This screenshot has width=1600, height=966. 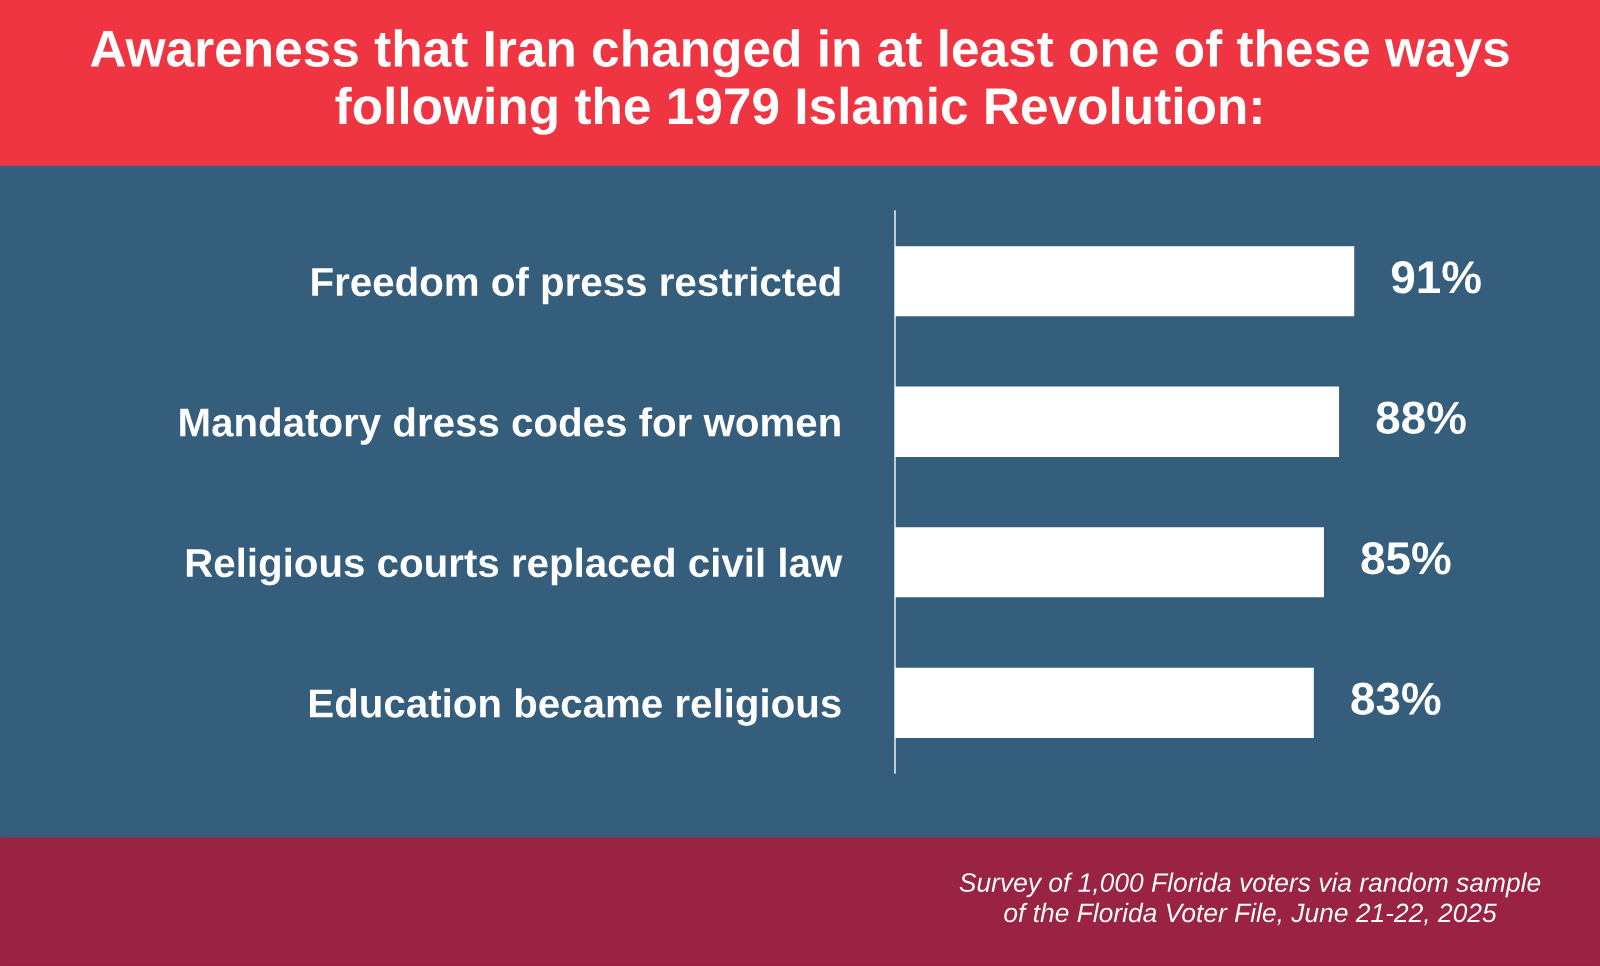 What do you see at coordinates (575, 707) in the screenshot?
I see `y-tick-label: Education became religious` at bounding box center [575, 707].